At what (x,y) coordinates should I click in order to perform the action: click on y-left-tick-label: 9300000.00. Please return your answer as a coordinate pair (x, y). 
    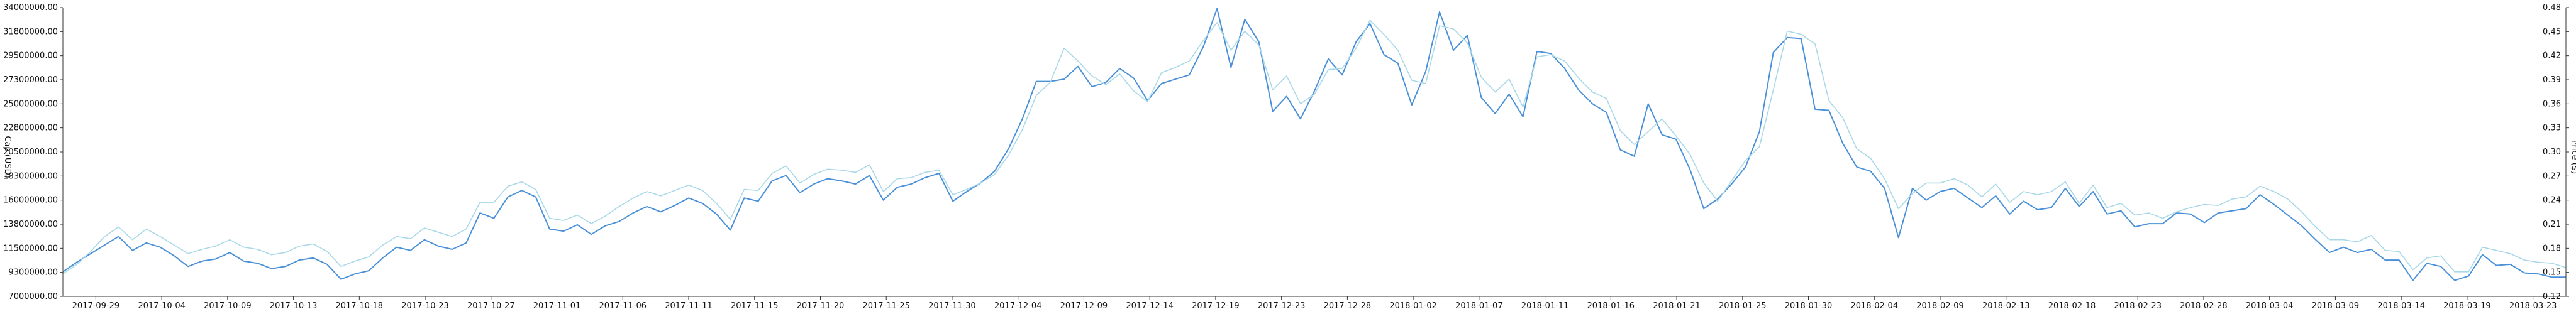
    Looking at the image, I should click on (33, 273).